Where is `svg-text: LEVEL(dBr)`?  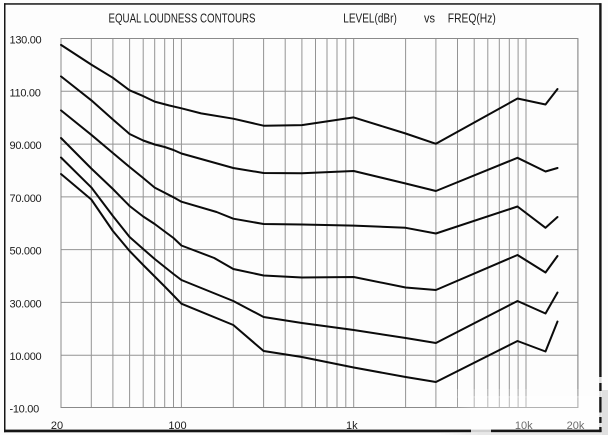 svg-text: LEVEL(dBr) is located at coordinates (370, 19).